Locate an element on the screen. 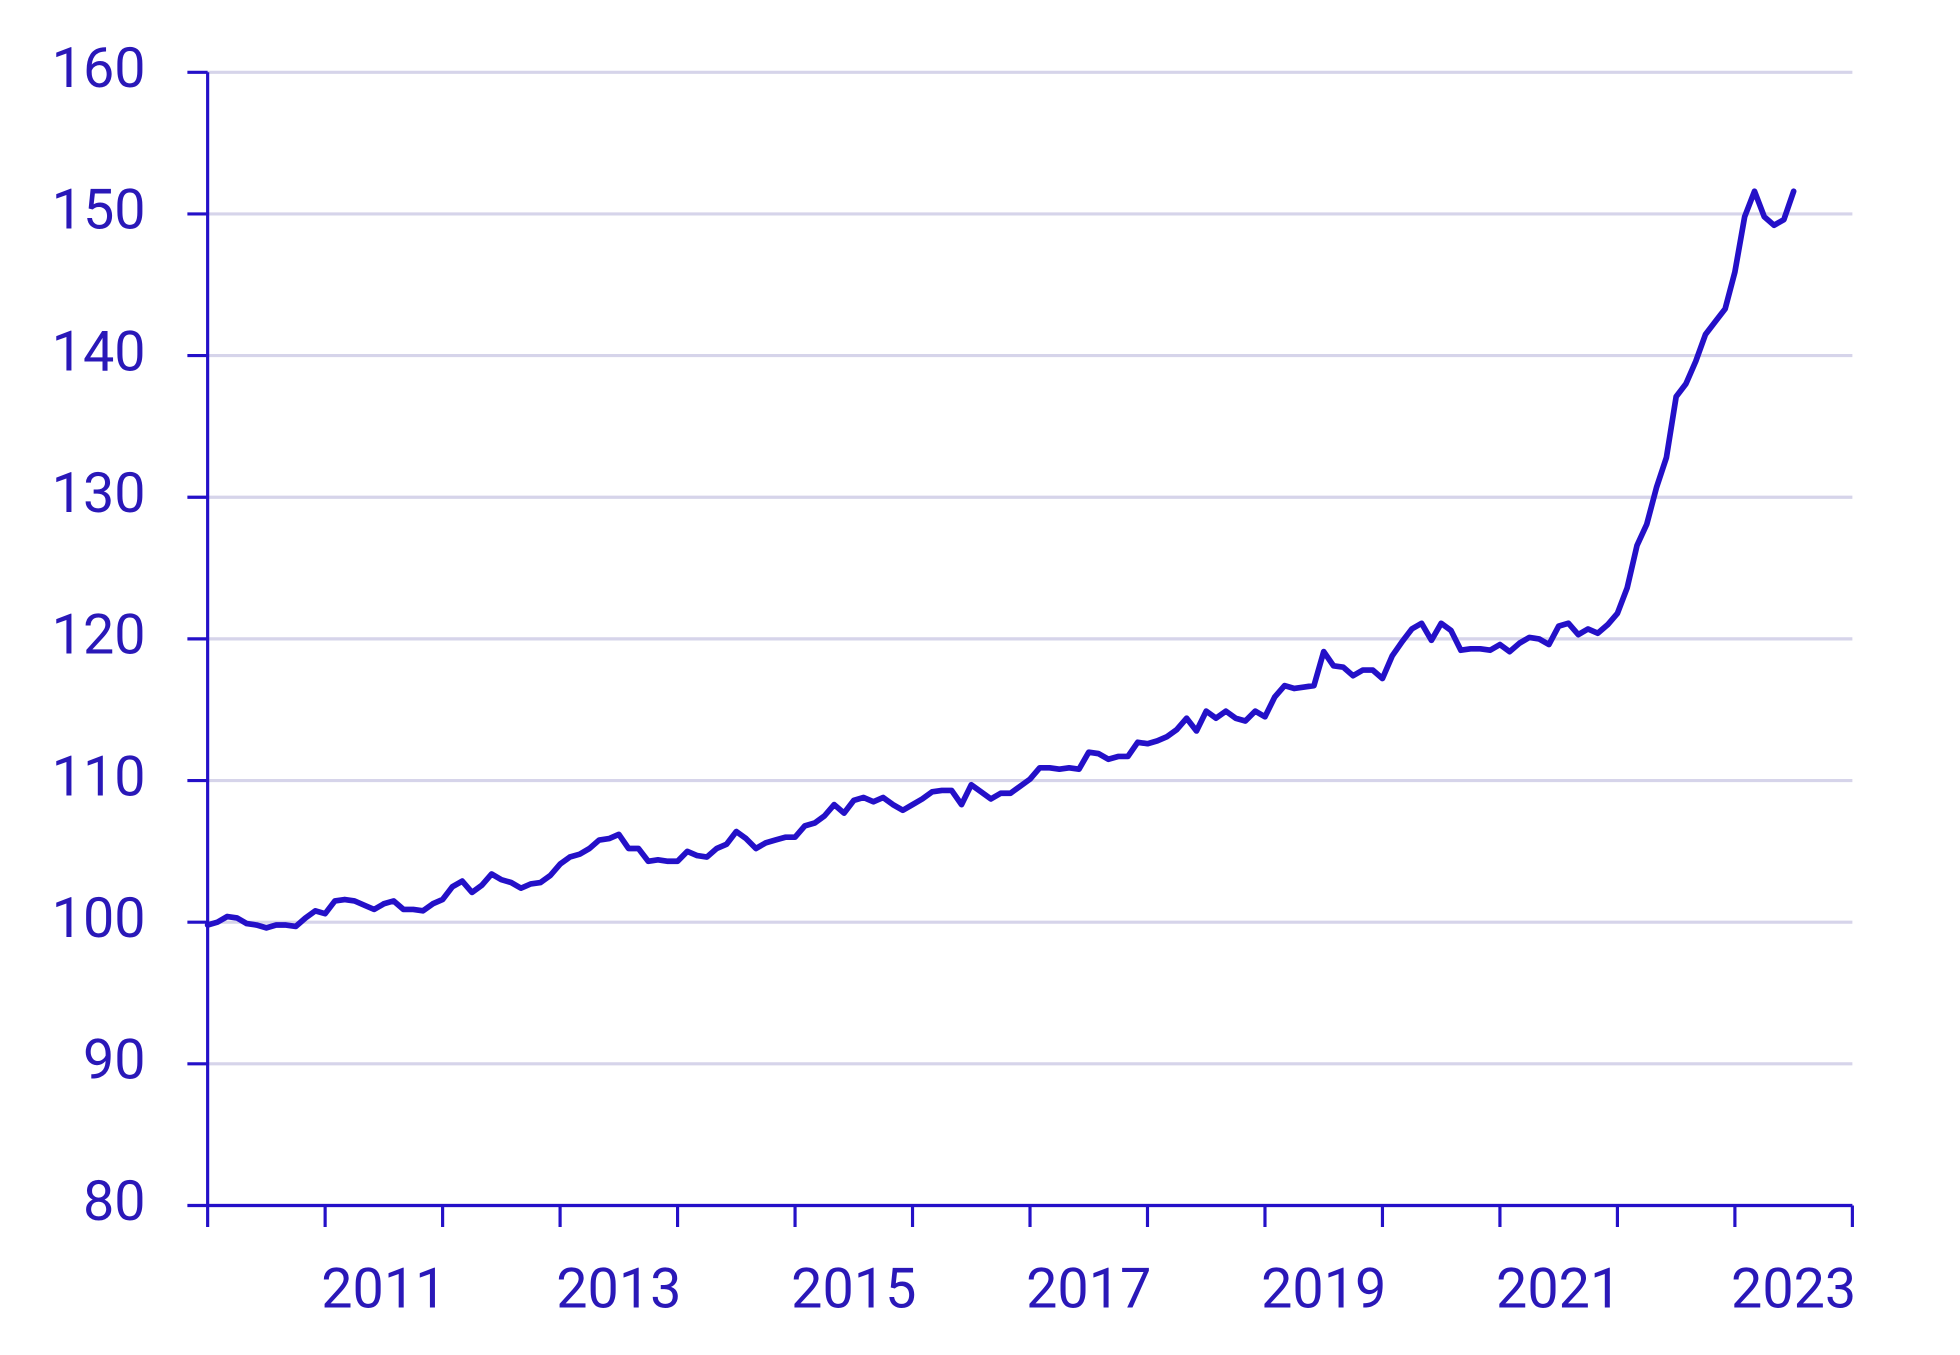  x-tick-label: 2013 is located at coordinates (618, 1289).